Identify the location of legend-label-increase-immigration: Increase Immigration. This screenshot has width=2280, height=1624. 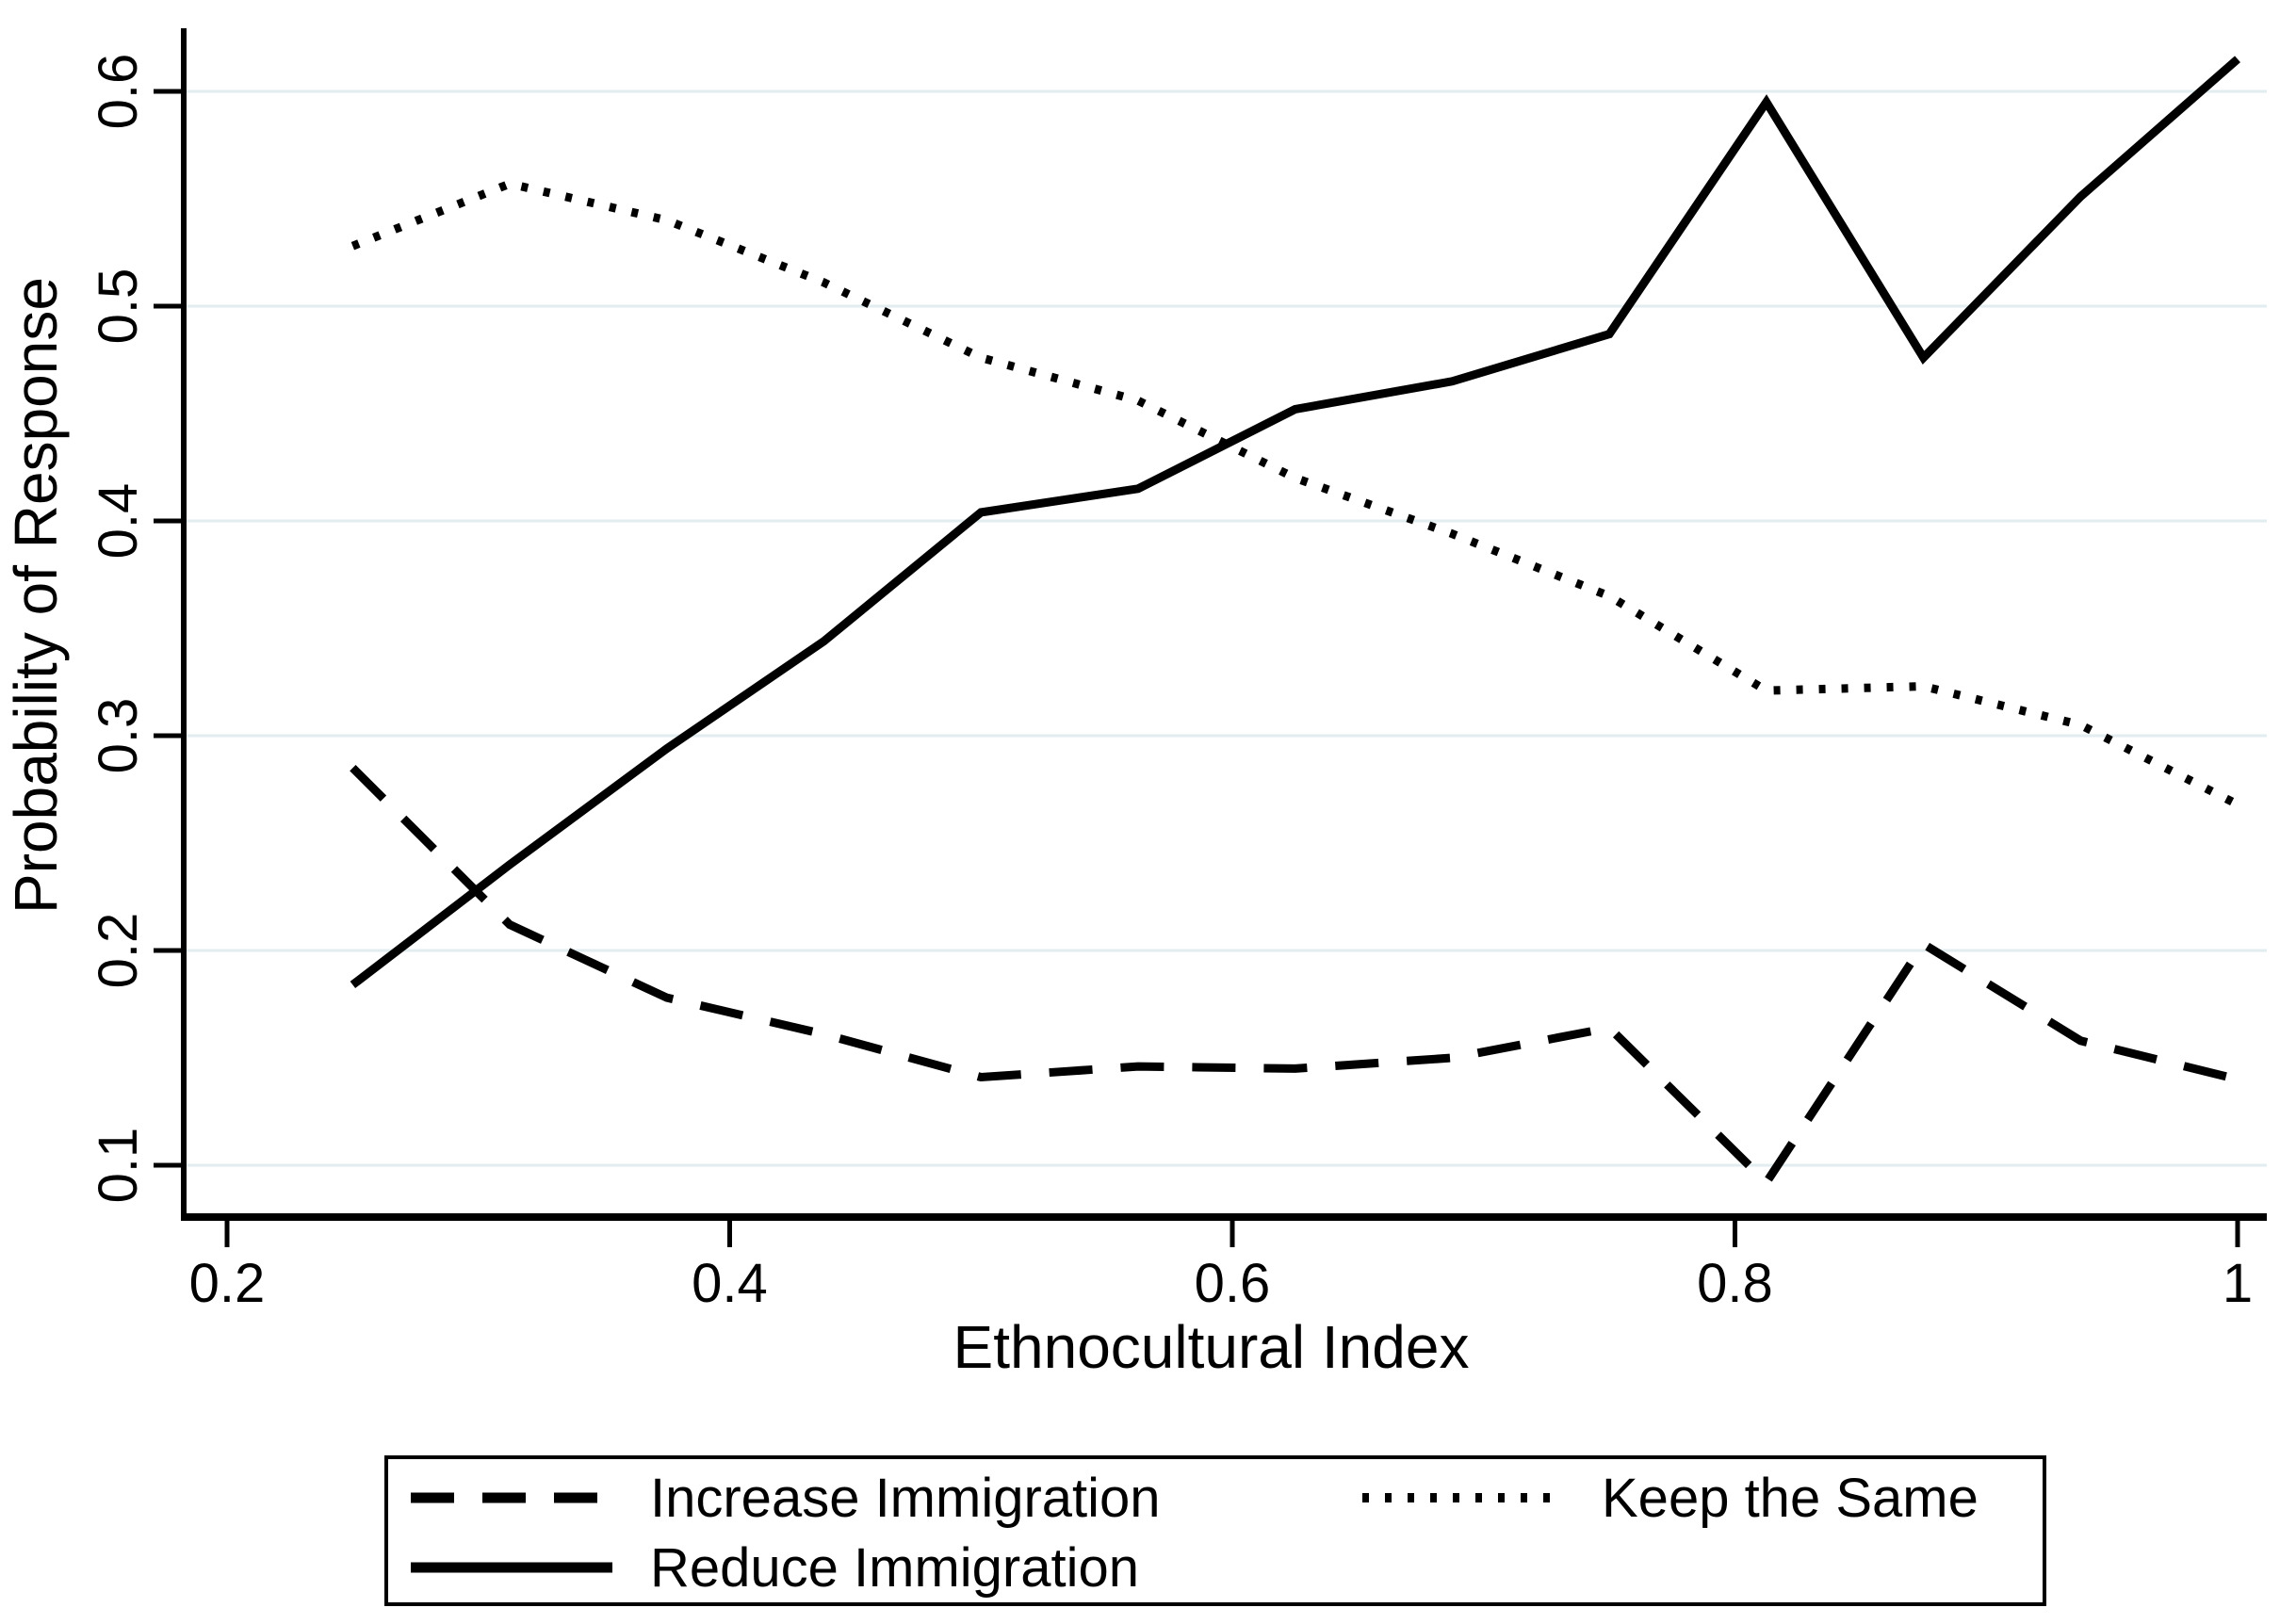
(905, 1498).